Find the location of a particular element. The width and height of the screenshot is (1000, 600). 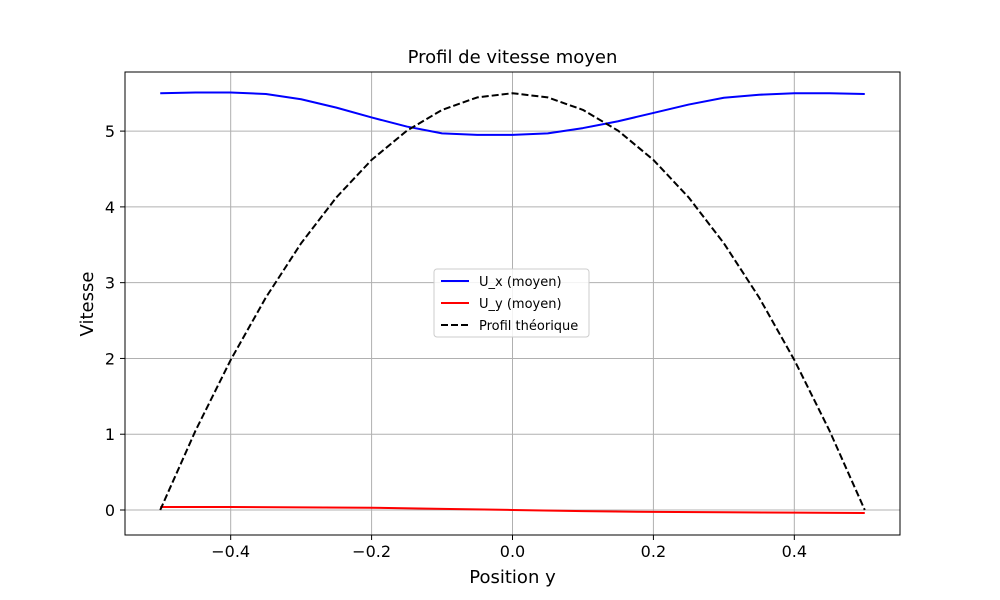

y-tick-label: 0 is located at coordinates (110, 510).